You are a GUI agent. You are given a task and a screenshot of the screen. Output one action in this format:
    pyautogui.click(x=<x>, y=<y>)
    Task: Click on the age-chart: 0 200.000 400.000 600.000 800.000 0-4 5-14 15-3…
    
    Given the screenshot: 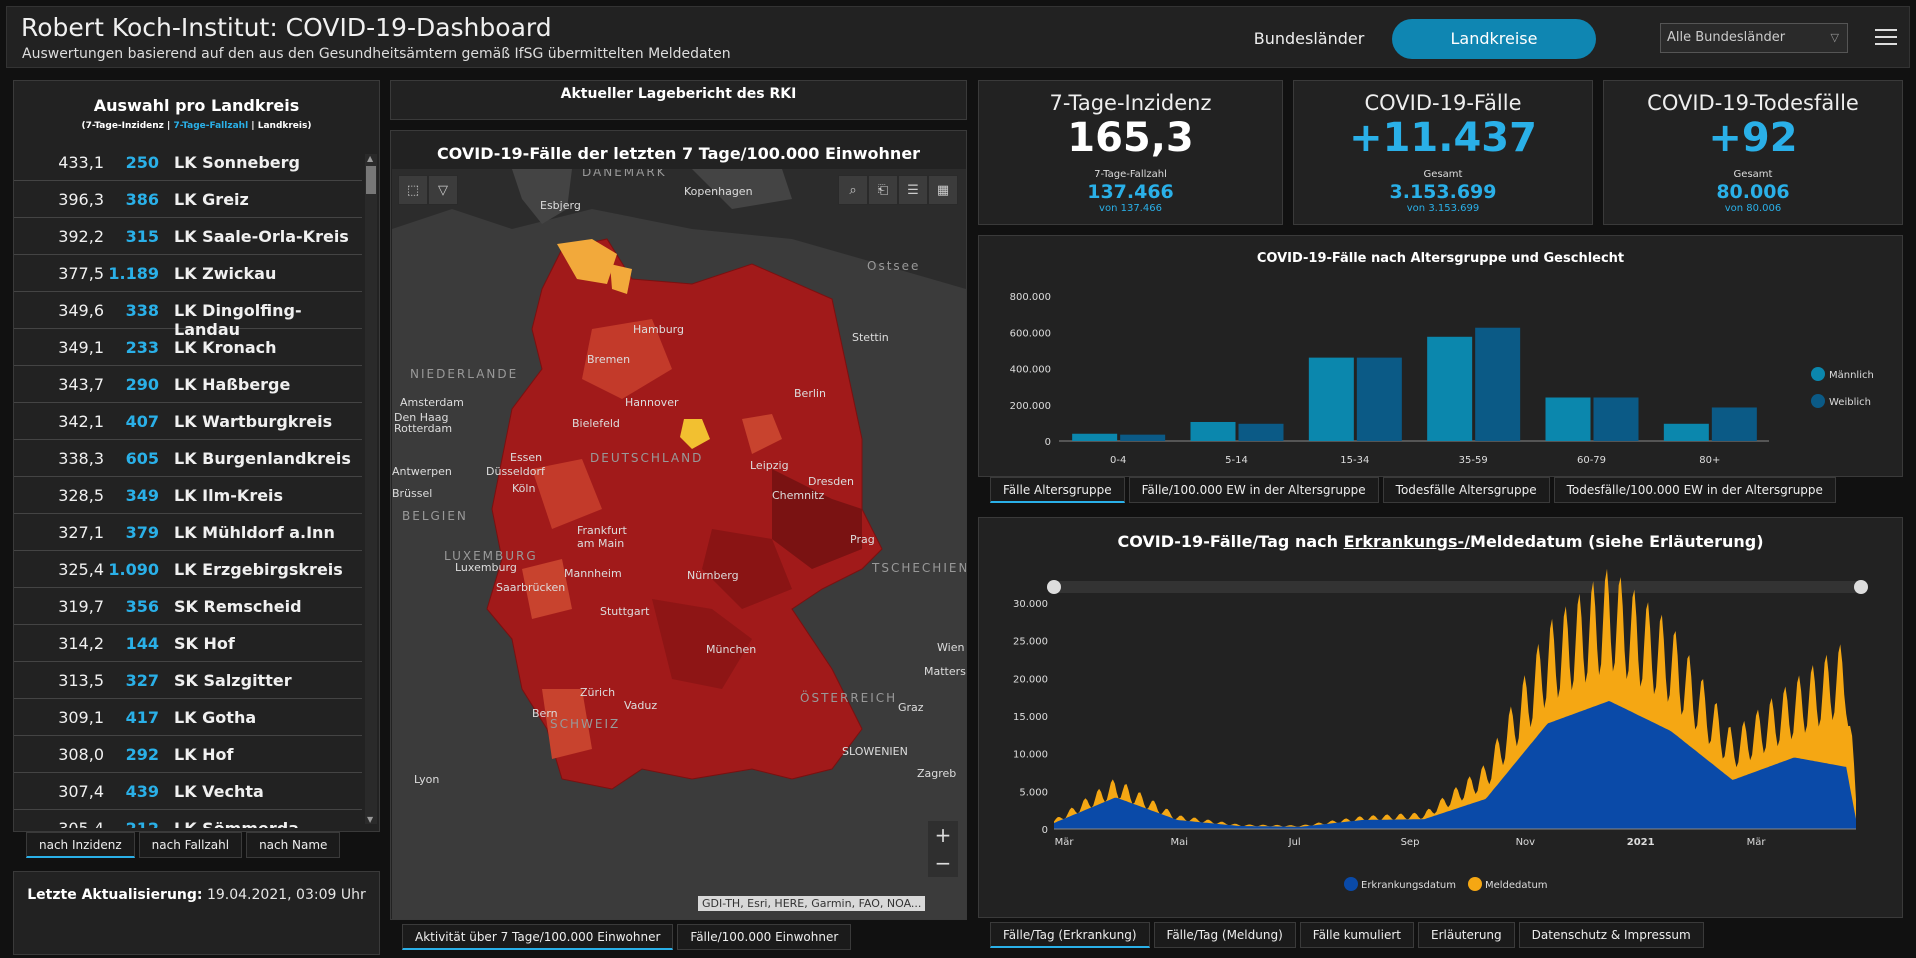 What is the action you would take?
    pyautogui.click(x=1440, y=356)
    